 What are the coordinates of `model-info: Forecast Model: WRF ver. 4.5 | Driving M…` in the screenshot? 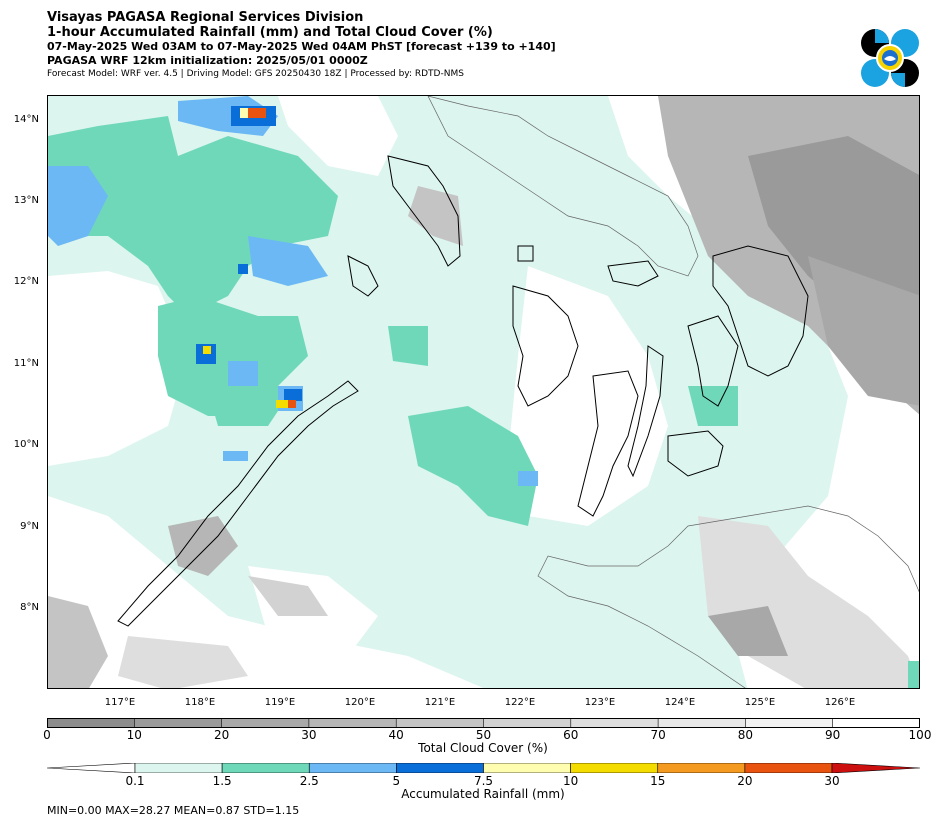 It's located at (255, 74).